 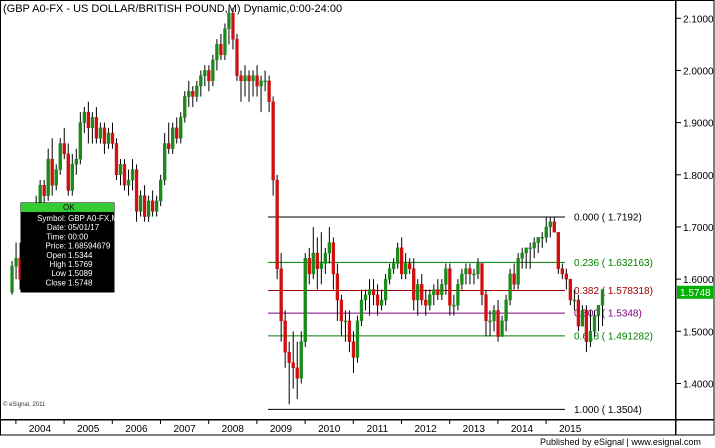 What do you see at coordinates (184, 429) in the screenshot?
I see `x-tick-label: 2007` at bounding box center [184, 429].